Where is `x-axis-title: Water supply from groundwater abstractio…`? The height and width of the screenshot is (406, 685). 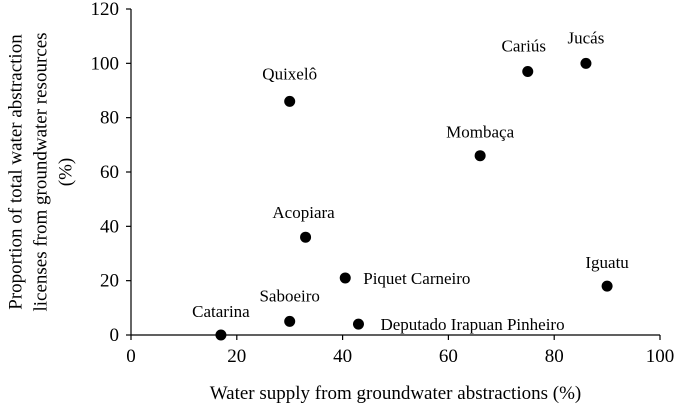 x-axis-title: Water supply from groundwater abstractio… is located at coordinates (396, 393).